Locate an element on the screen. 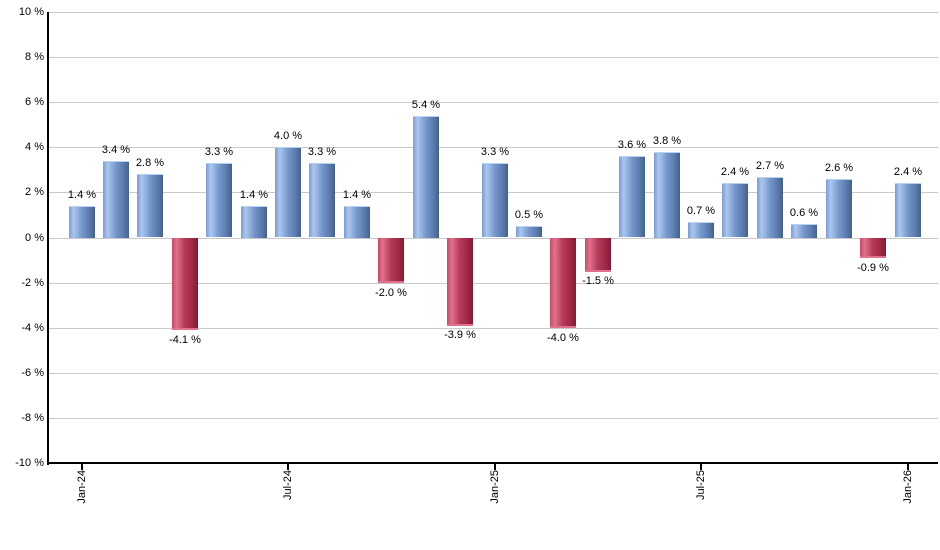 This screenshot has height=550, width=940. y-axis-tick-label: 10 % is located at coordinates (31, 12).